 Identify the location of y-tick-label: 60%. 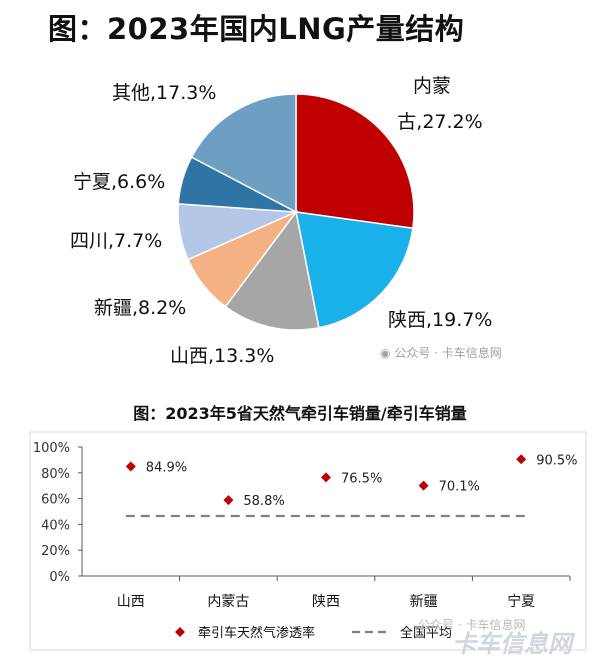
(55, 500).